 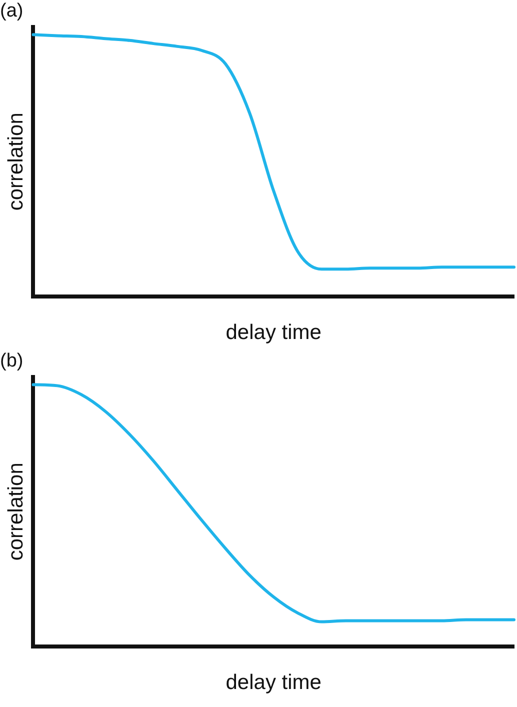 I want to click on chart-title: (a), so click(x=12, y=11).